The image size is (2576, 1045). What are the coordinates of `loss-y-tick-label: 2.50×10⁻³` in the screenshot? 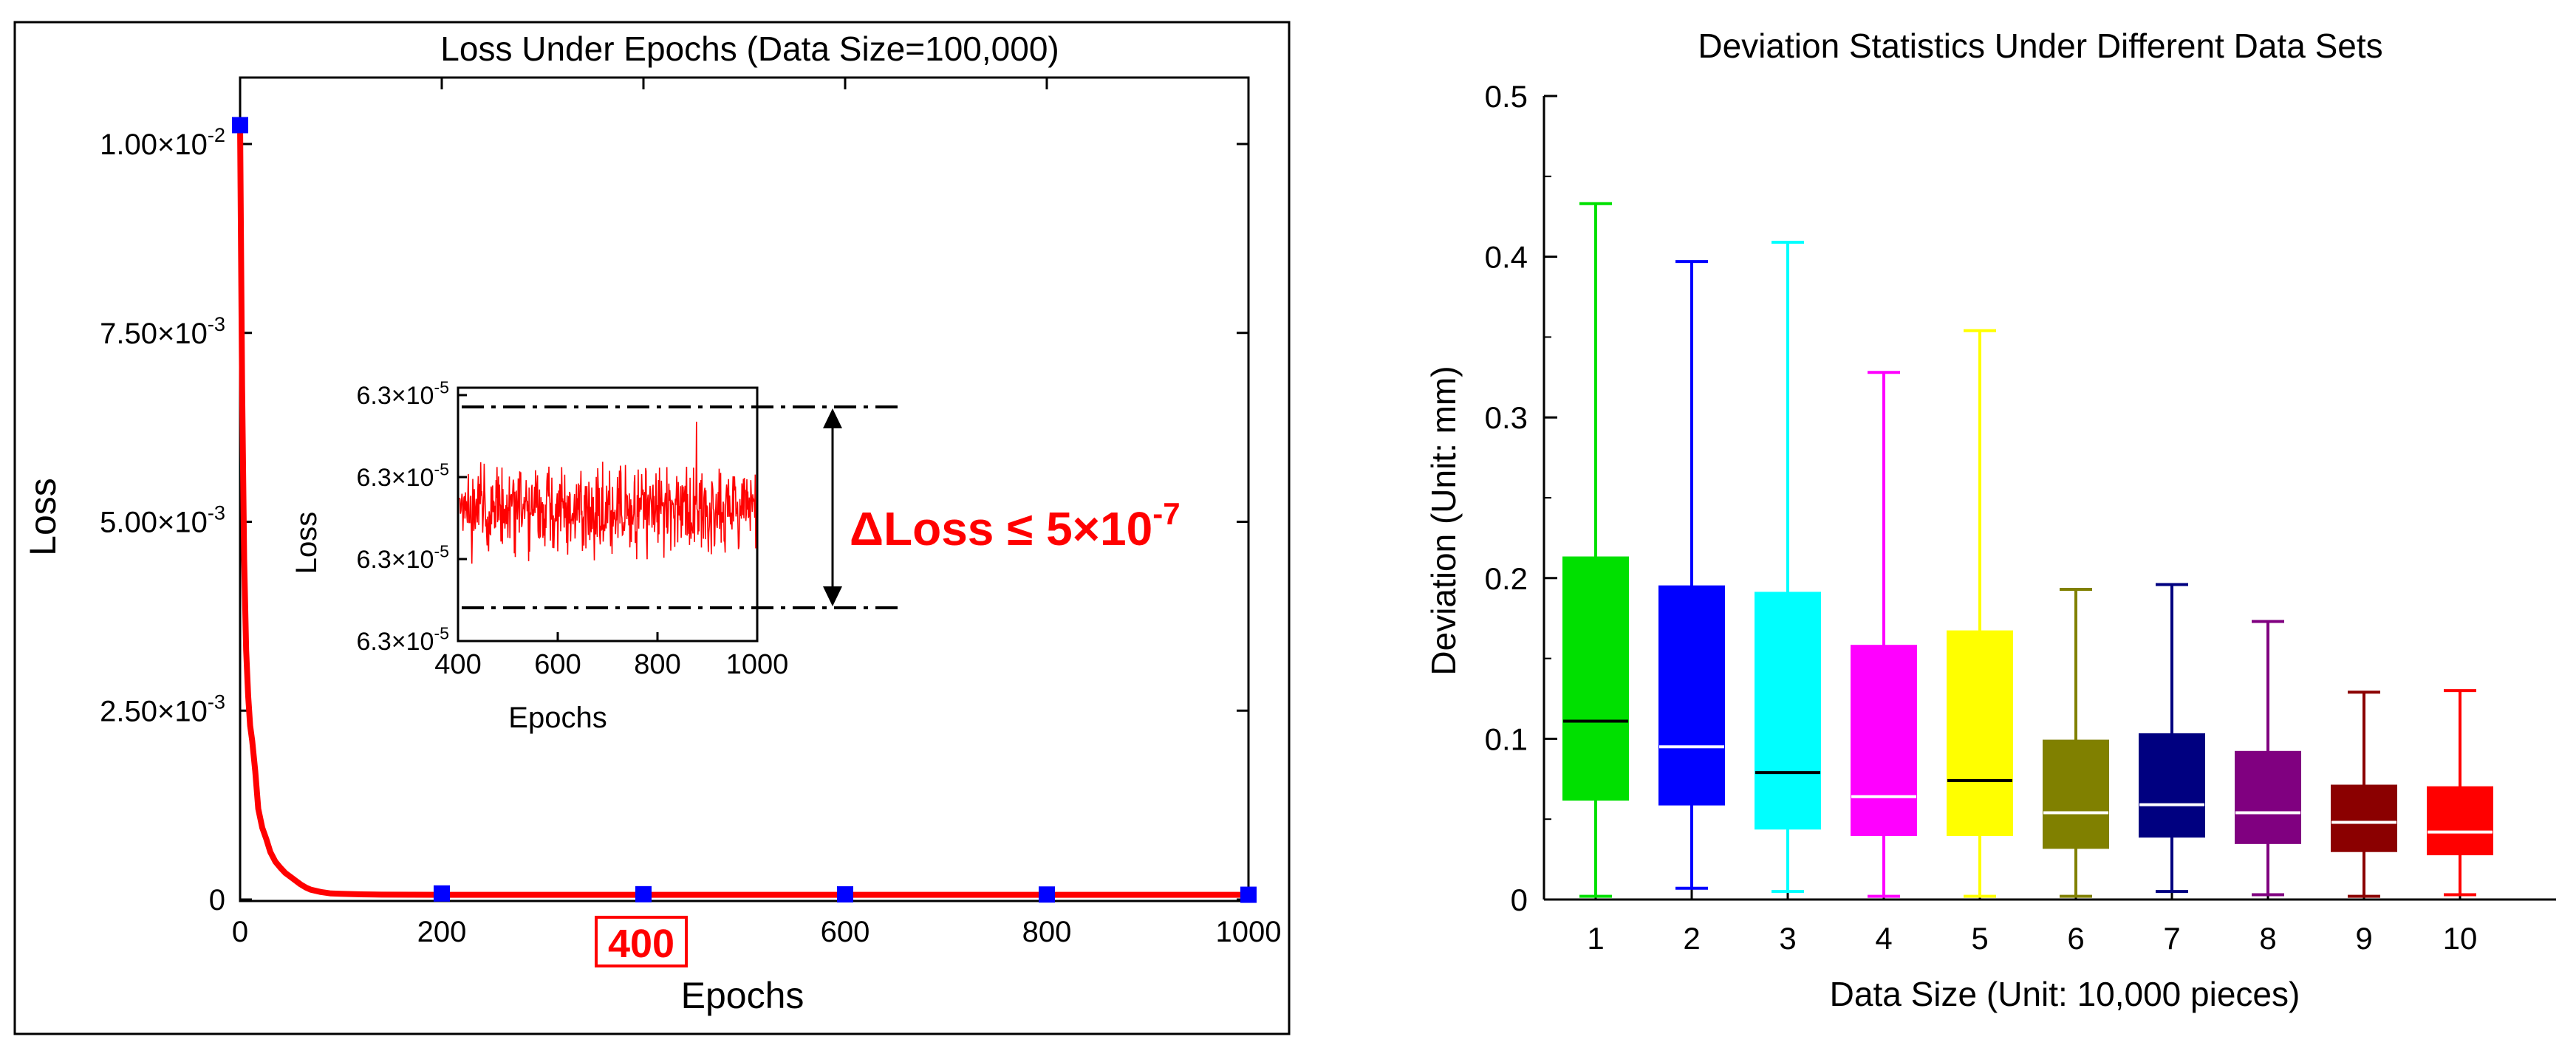 It's located at (162, 709).